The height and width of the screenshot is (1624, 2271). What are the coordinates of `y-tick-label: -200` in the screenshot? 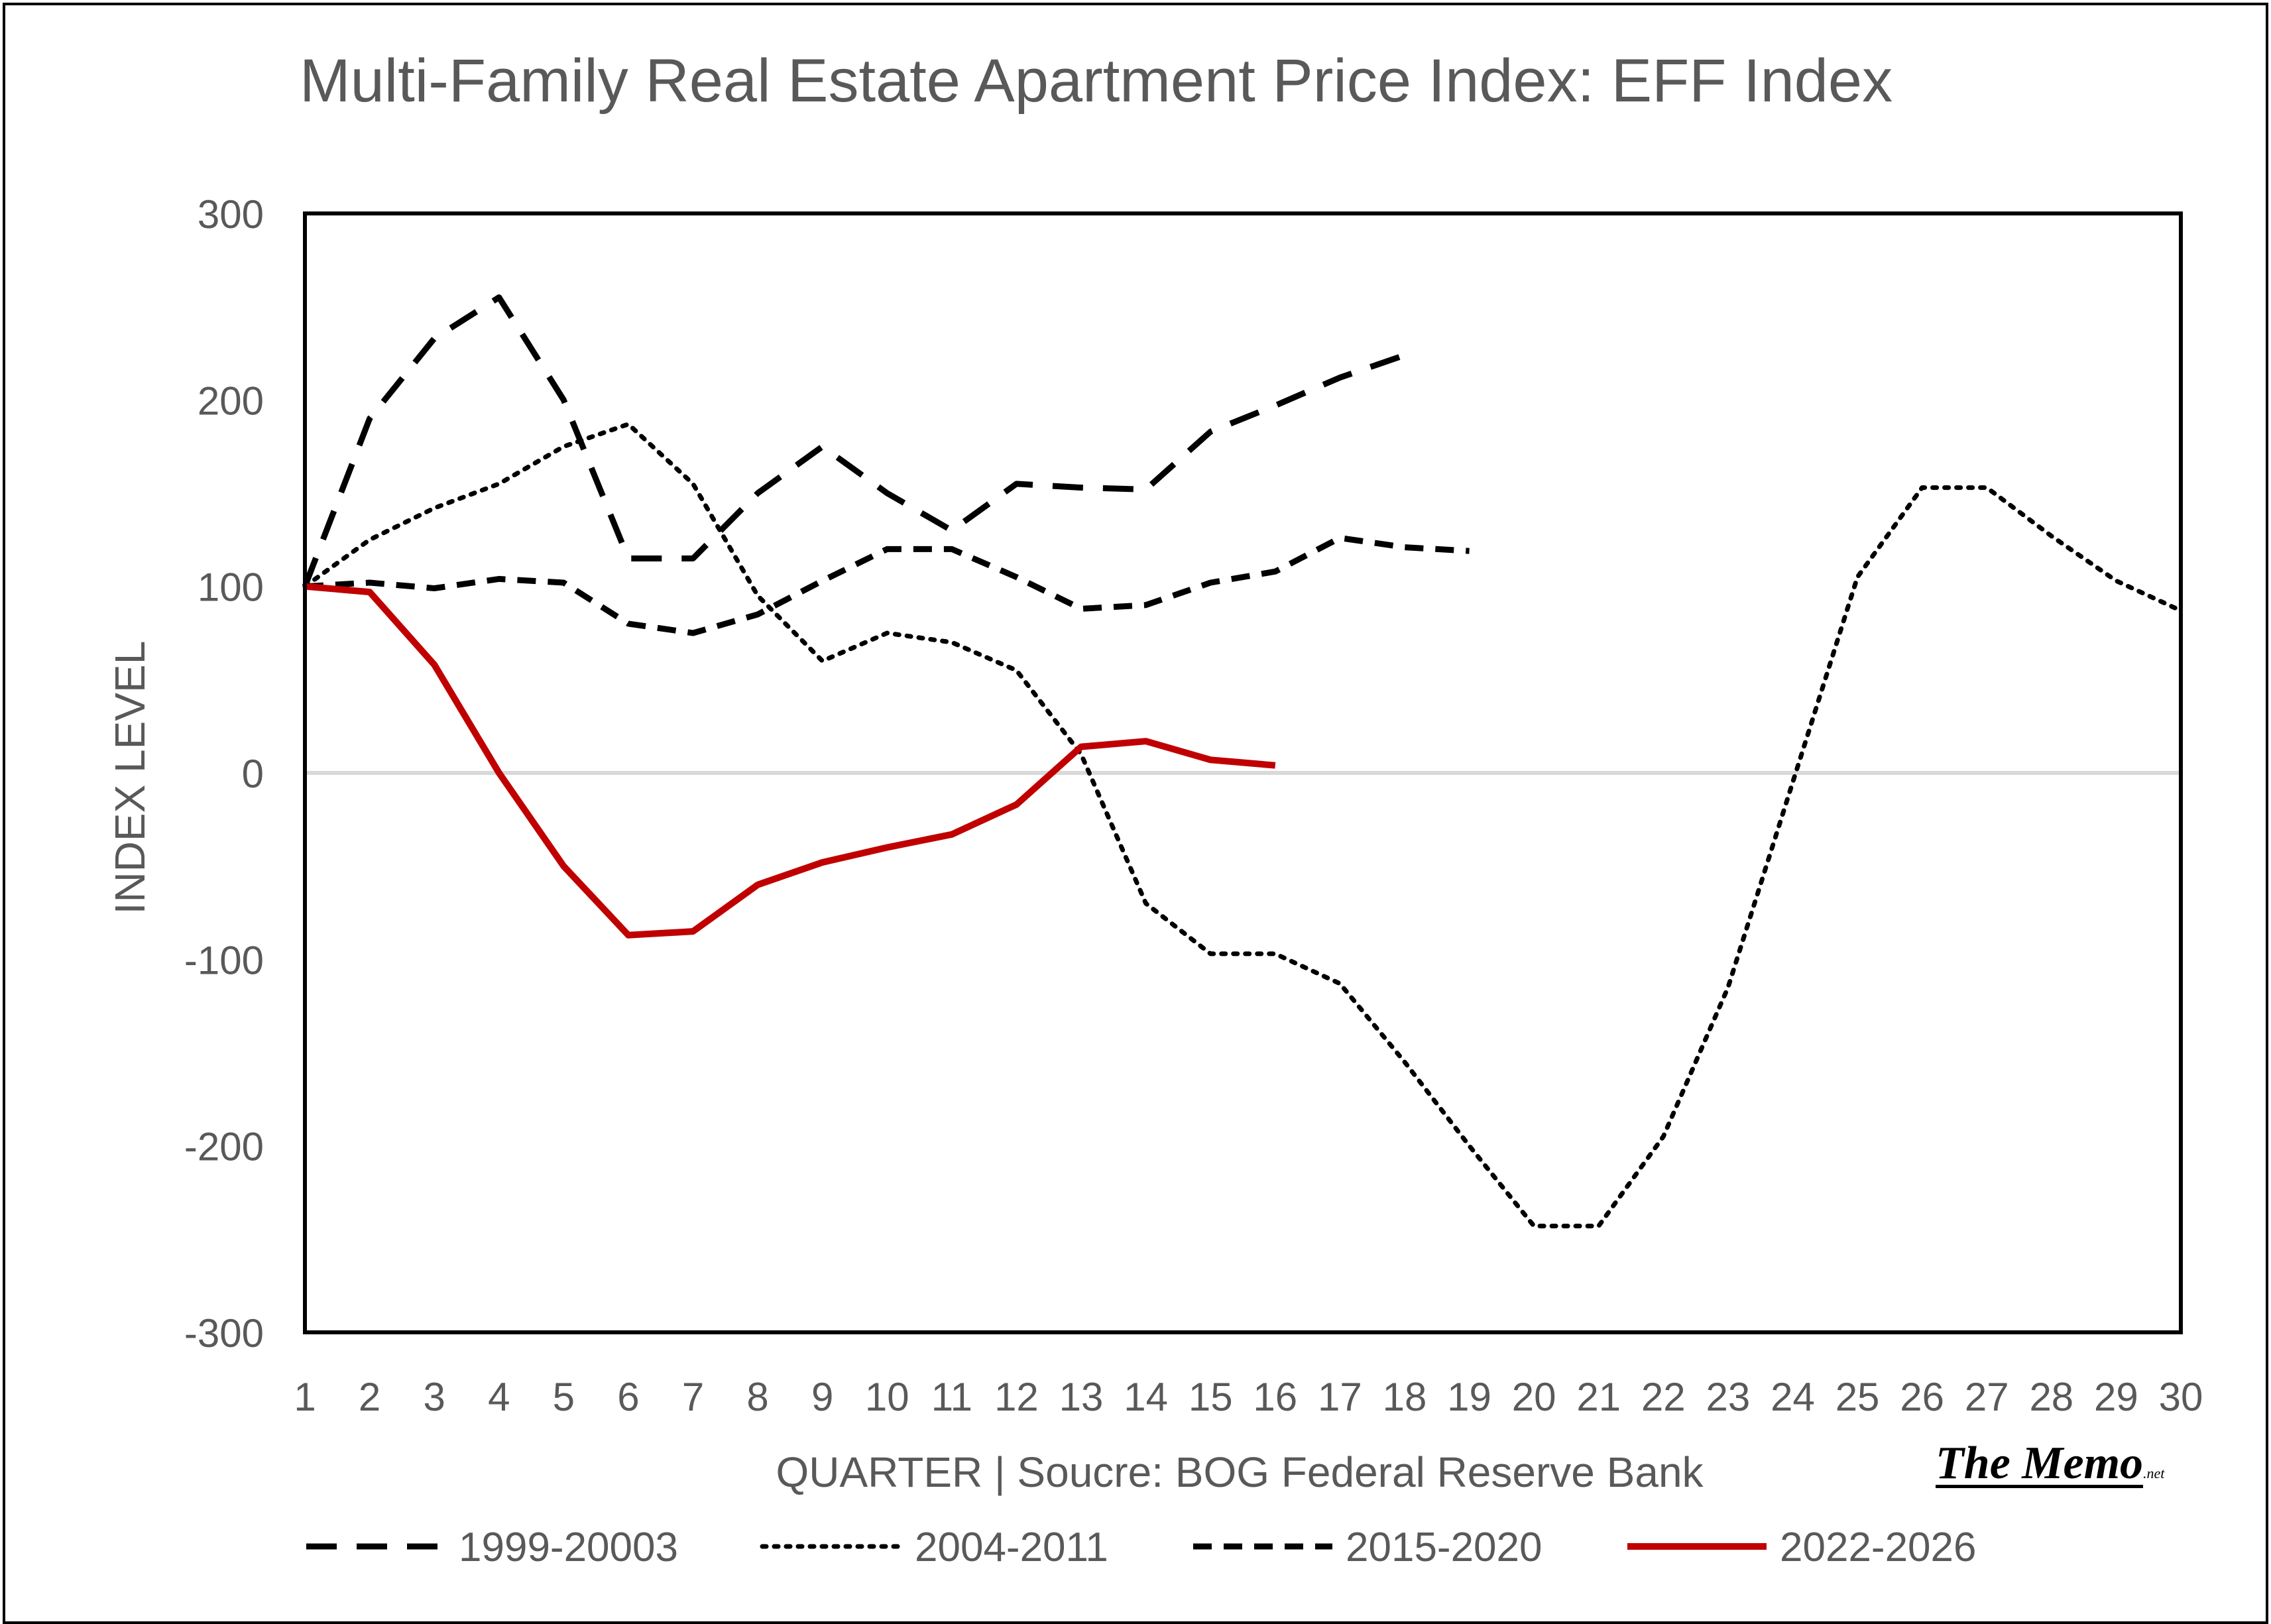 It's located at (224, 1147).